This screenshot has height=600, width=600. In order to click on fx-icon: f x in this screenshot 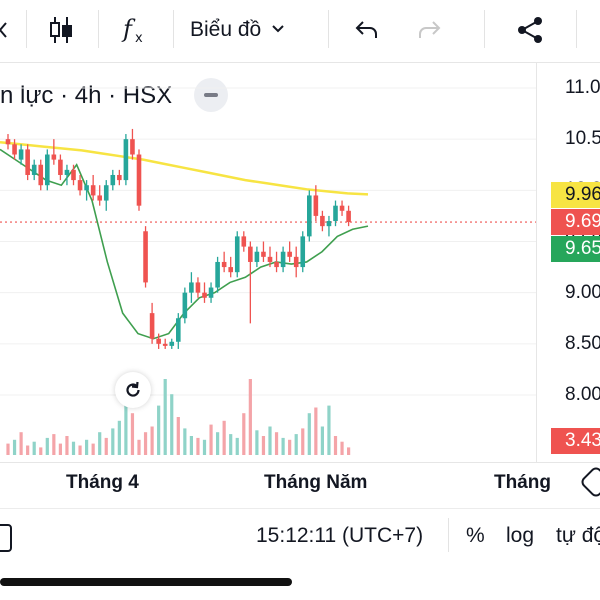, I will do `click(135, 30)`.